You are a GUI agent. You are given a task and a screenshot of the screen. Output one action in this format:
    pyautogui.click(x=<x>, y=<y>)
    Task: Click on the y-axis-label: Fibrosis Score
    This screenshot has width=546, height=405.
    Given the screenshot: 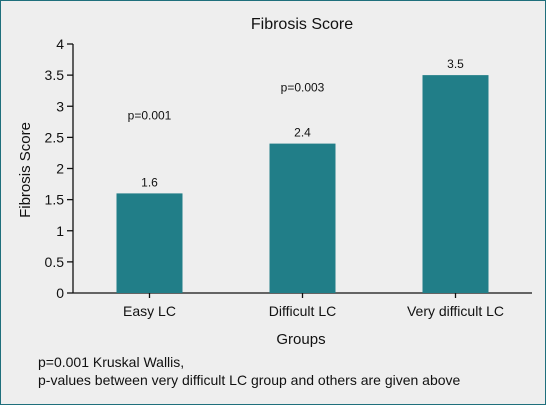 What is the action you would take?
    pyautogui.click(x=25, y=170)
    